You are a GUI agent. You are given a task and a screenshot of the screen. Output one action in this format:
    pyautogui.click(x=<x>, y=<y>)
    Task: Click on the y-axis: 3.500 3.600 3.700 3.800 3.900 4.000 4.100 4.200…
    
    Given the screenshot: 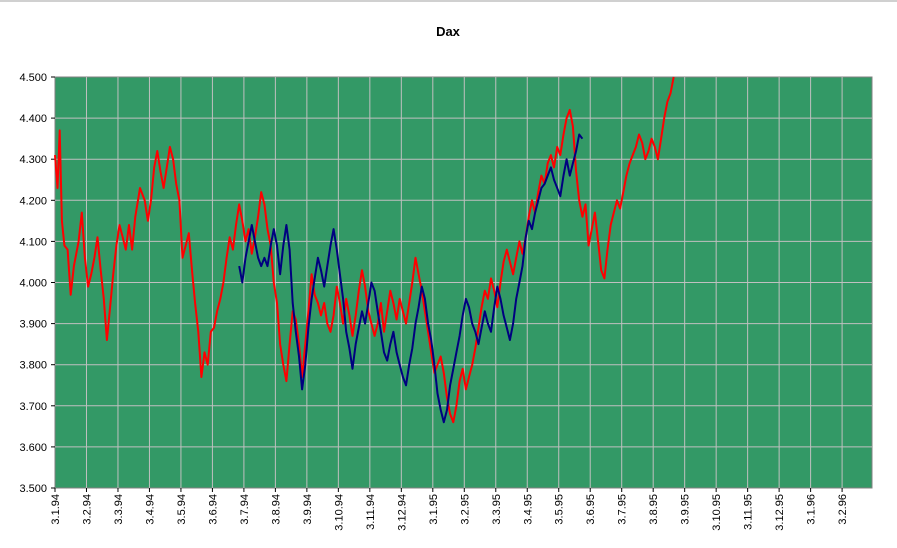 What is the action you would take?
    pyautogui.click(x=37, y=283)
    